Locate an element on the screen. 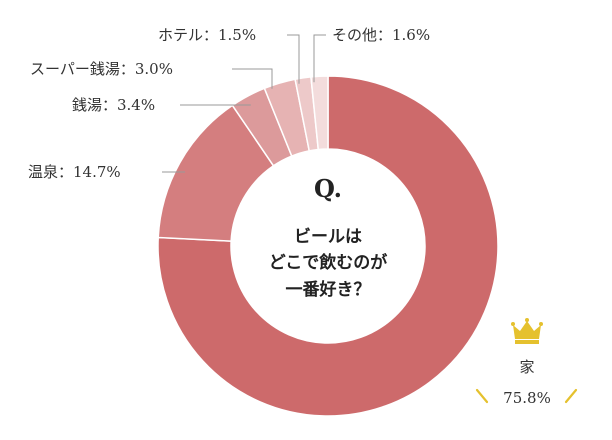 This screenshot has width=612, height=440. crown-icon is located at coordinates (527, 331).